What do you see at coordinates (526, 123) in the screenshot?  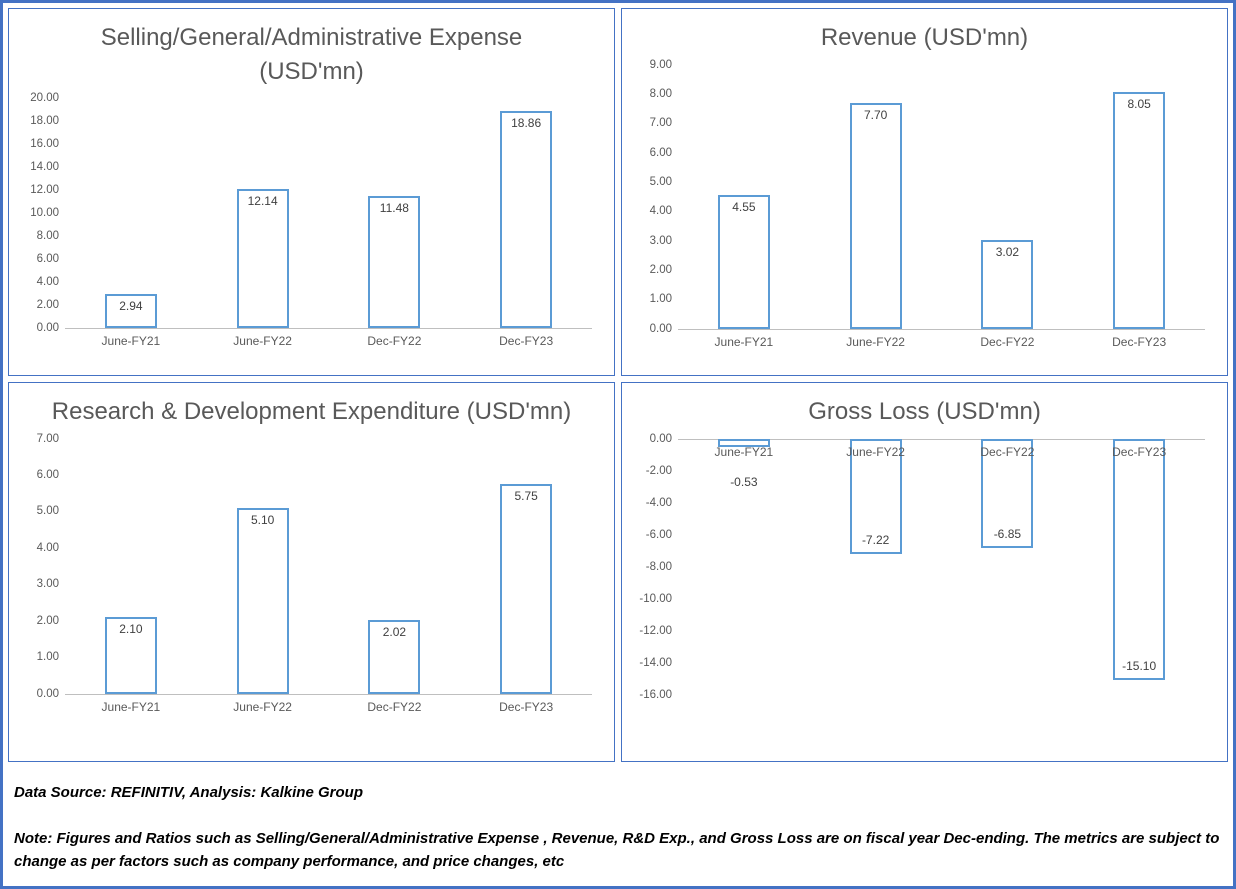 I see `bar-data-label: 18.86` at bounding box center [526, 123].